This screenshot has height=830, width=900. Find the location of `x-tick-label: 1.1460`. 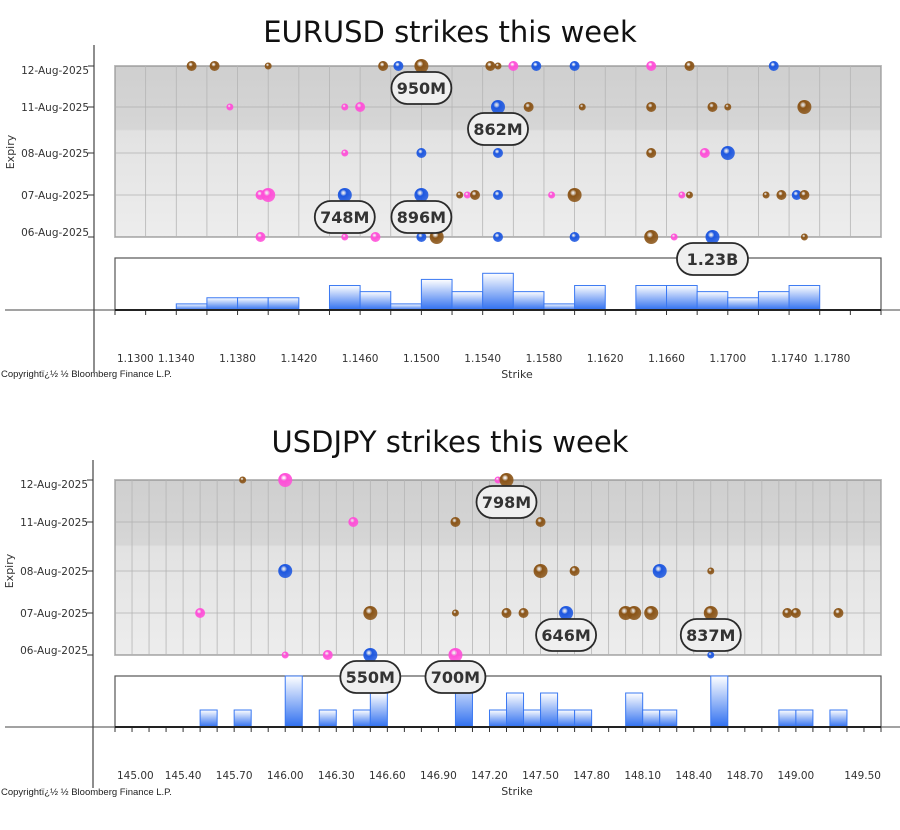

x-tick-label: 1.1460 is located at coordinates (360, 359).